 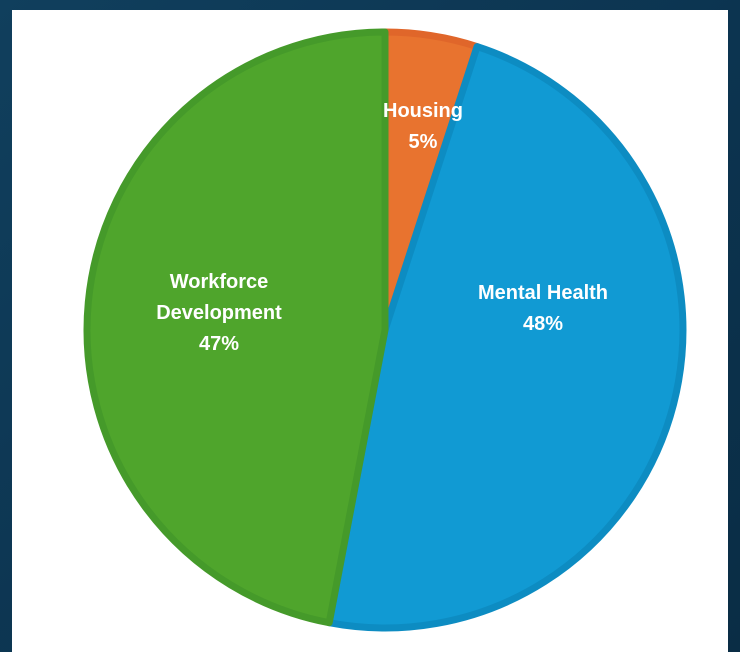 I want to click on pie-data-label-mental-health: Mental Health 48%, so click(x=543, y=308).